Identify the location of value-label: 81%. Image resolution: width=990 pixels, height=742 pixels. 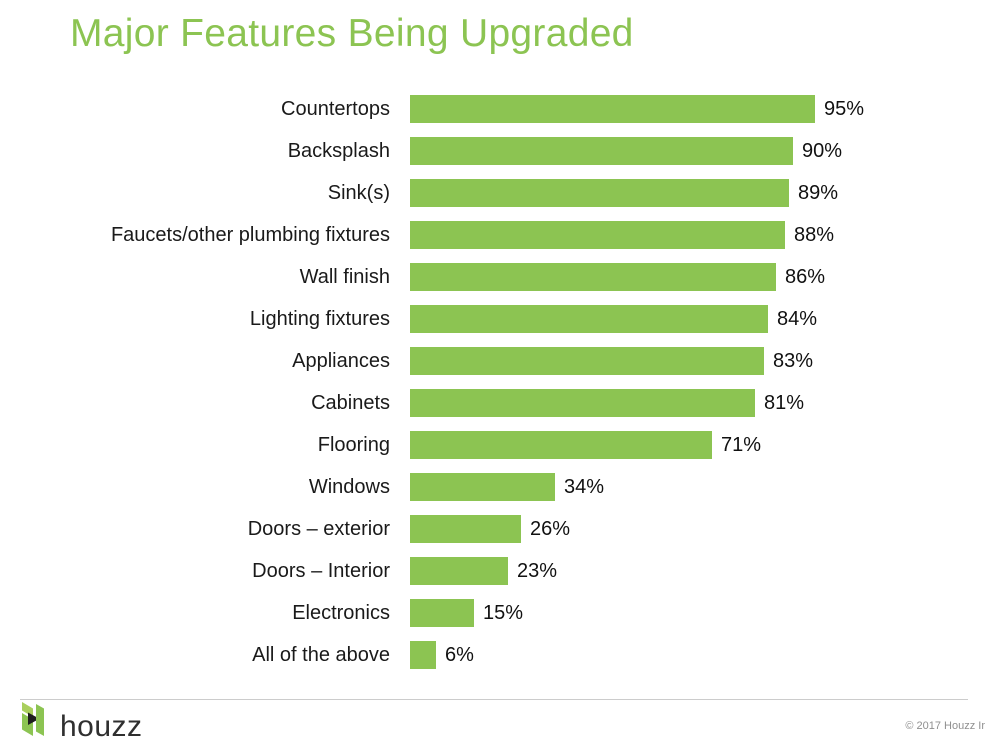
(784, 402).